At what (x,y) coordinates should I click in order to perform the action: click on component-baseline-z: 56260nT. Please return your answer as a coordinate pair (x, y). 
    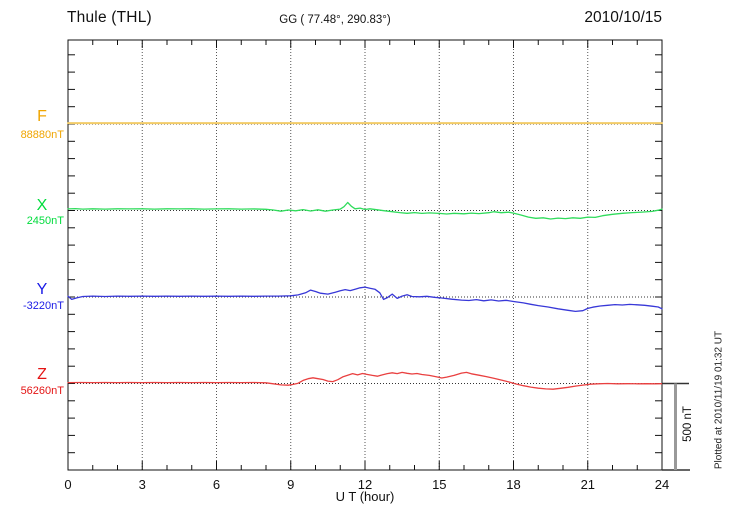
    Looking at the image, I should click on (42, 391).